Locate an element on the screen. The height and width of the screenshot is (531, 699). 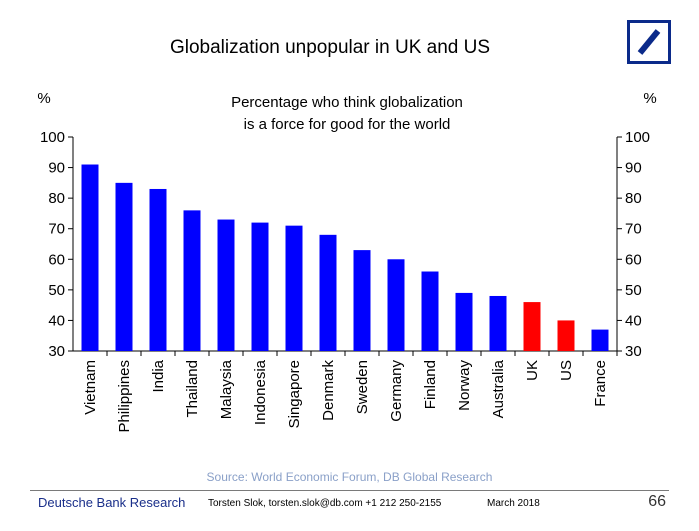
category-label: Norway is located at coordinates (464, 385).